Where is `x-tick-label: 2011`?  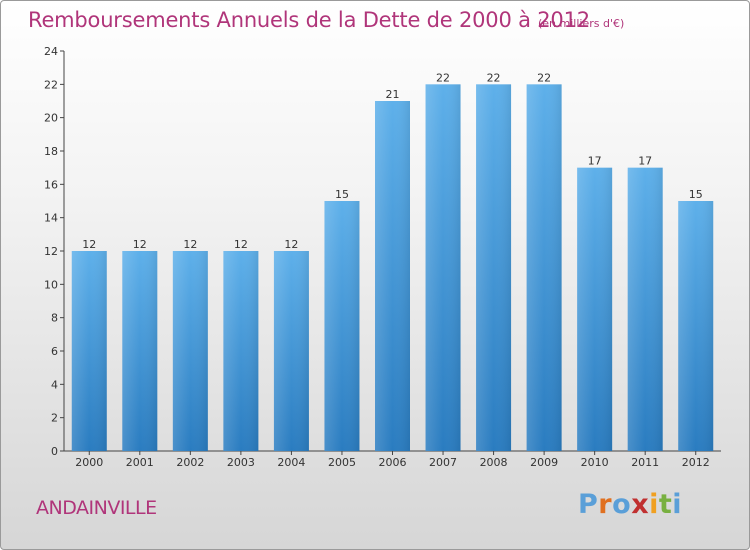
x-tick-label: 2011 is located at coordinates (645, 462).